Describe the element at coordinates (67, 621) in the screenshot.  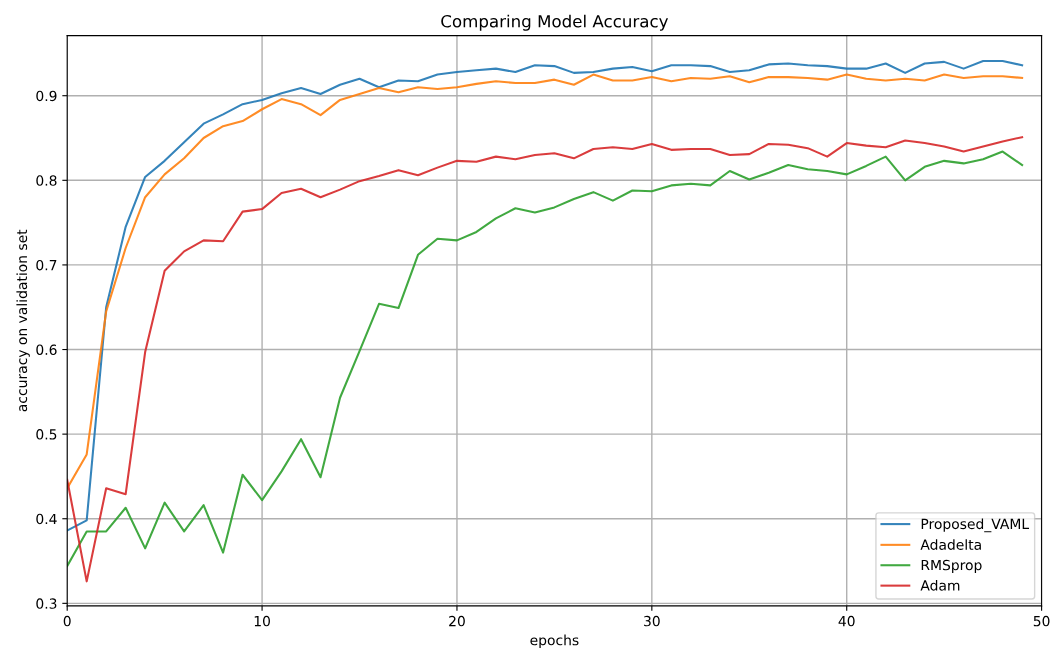
I see `x-tick-label: 0` at that location.